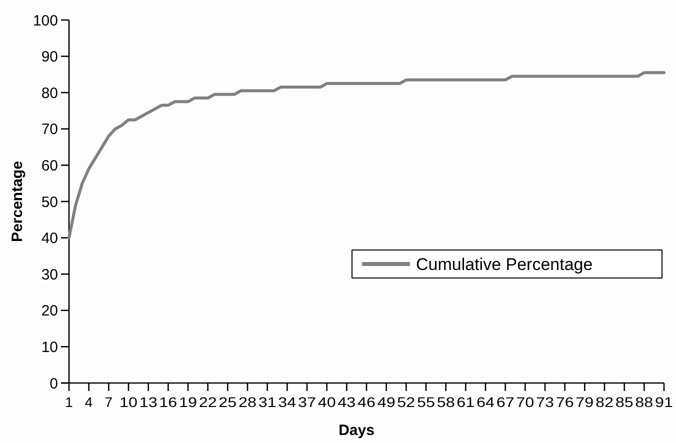 This screenshot has width=676, height=443. What do you see at coordinates (565, 402) in the screenshot?
I see `x-tick-label: 76` at bounding box center [565, 402].